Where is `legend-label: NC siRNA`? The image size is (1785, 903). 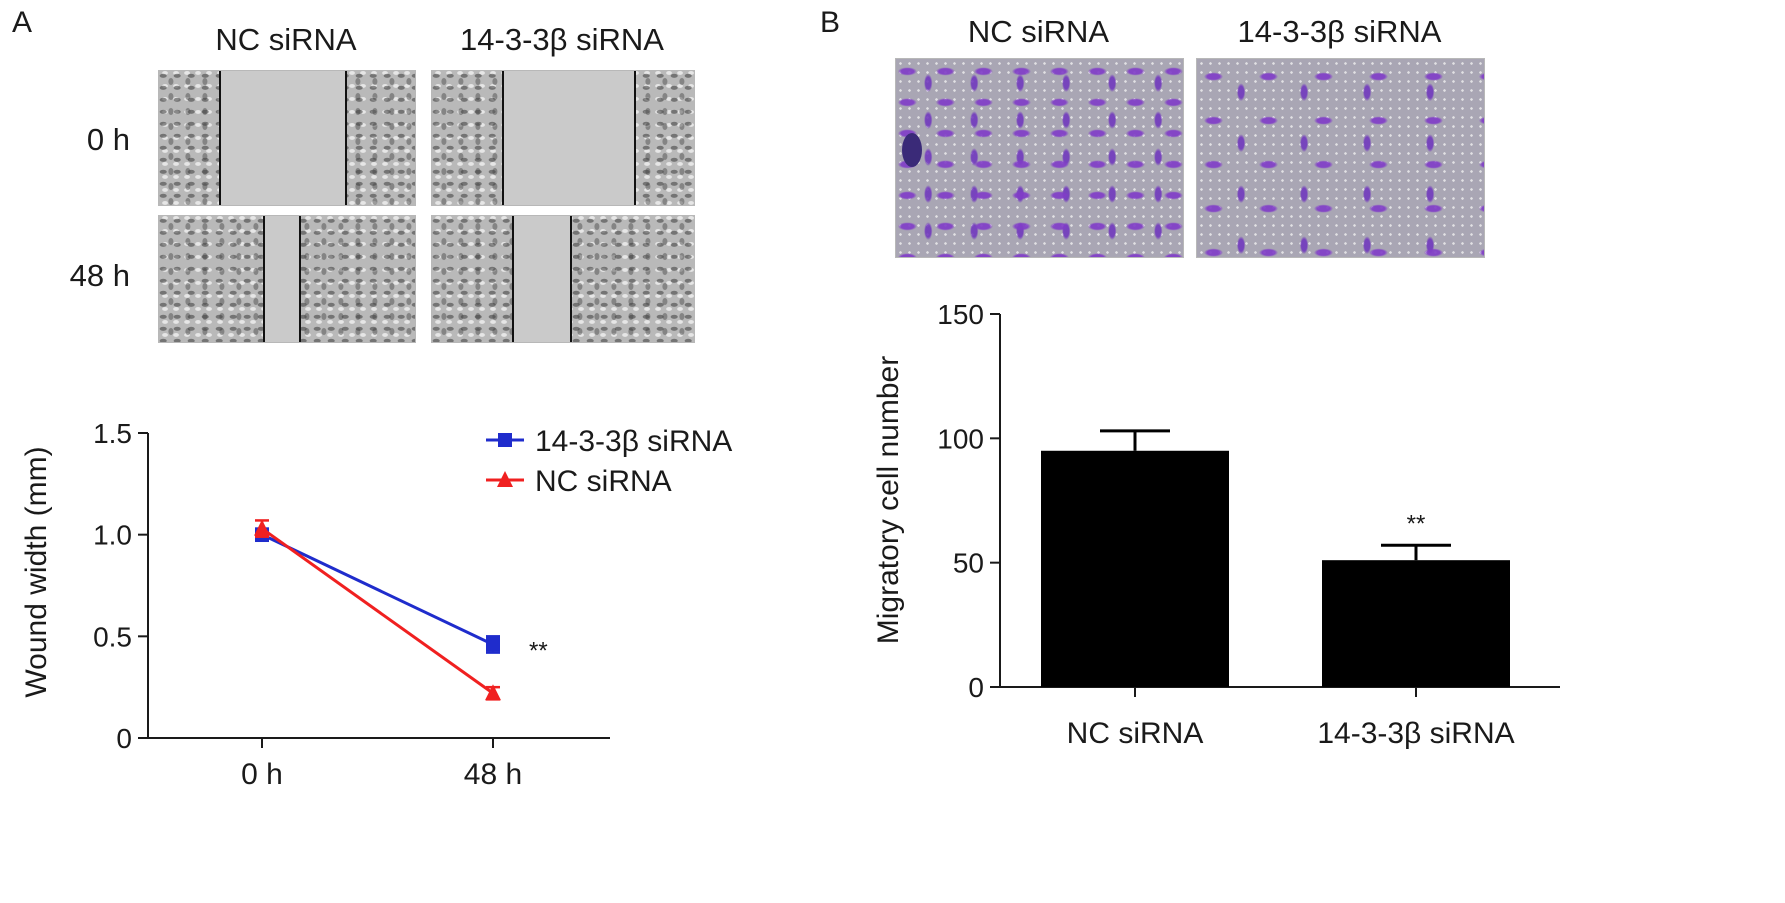 legend-label: NC siRNA is located at coordinates (603, 481).